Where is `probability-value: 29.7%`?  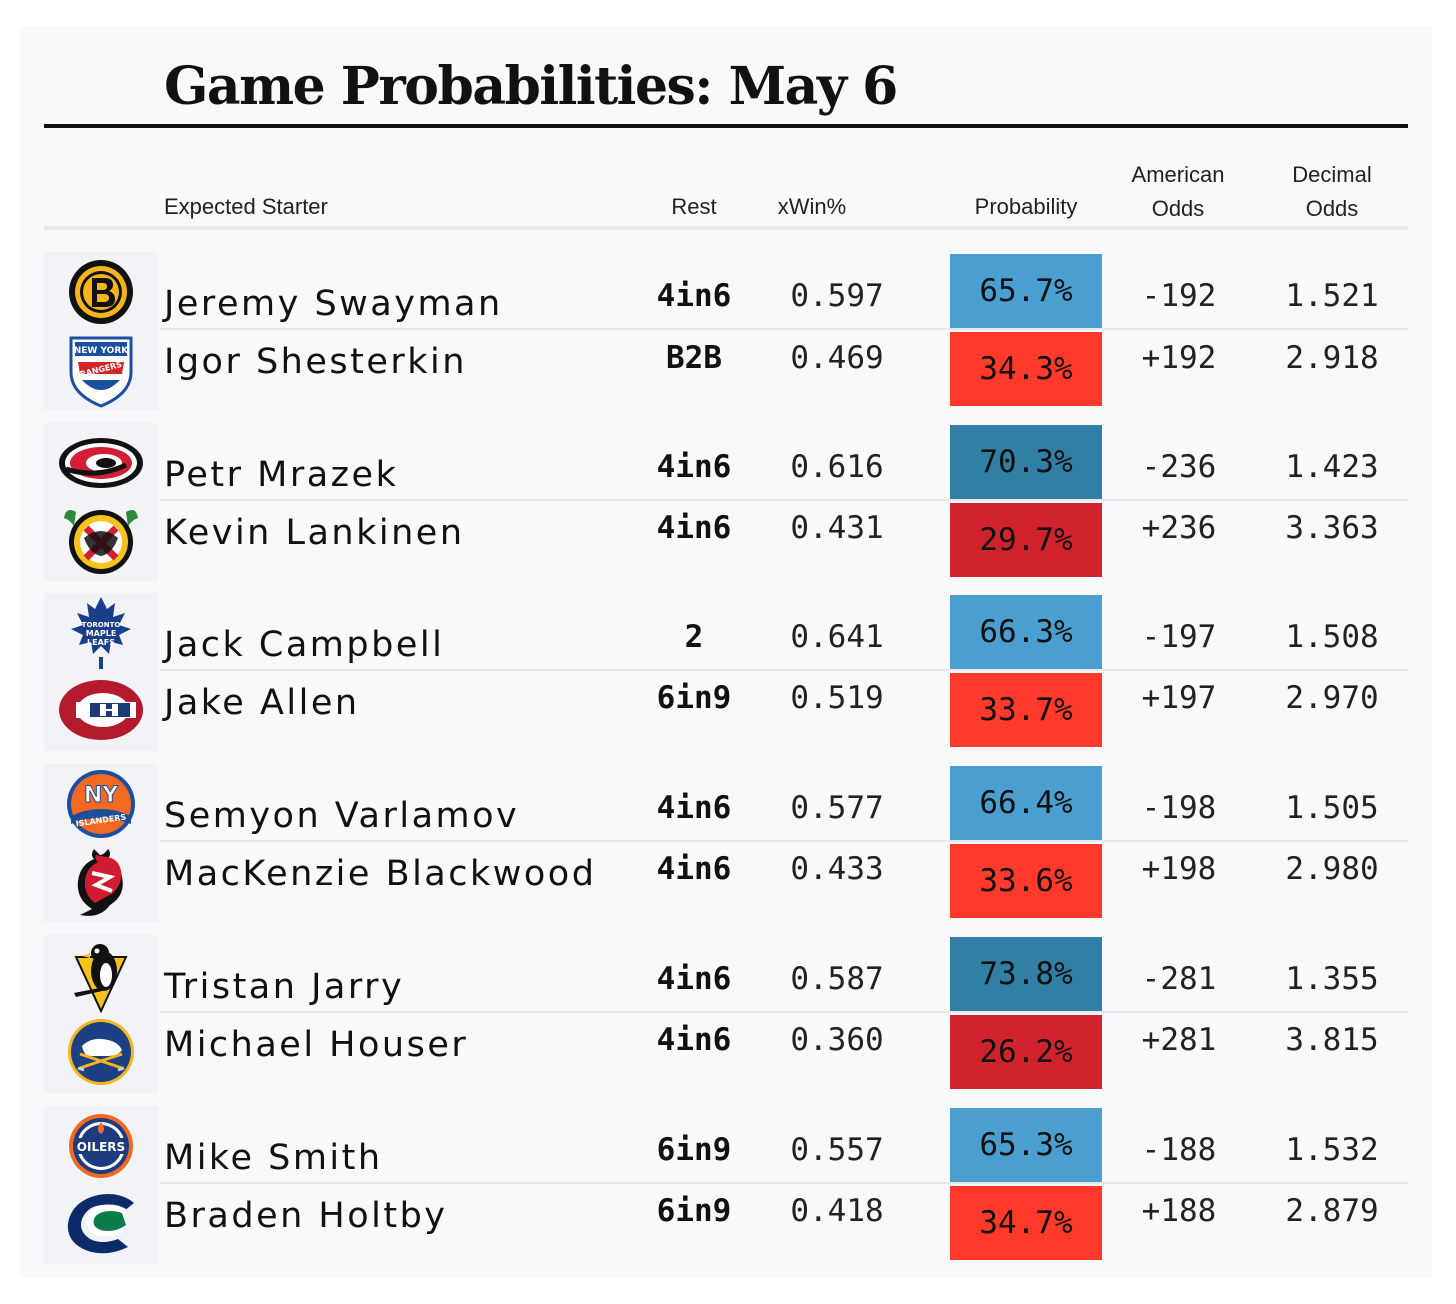 probability-value: 29.7% is located at coordinates (1026, 540).